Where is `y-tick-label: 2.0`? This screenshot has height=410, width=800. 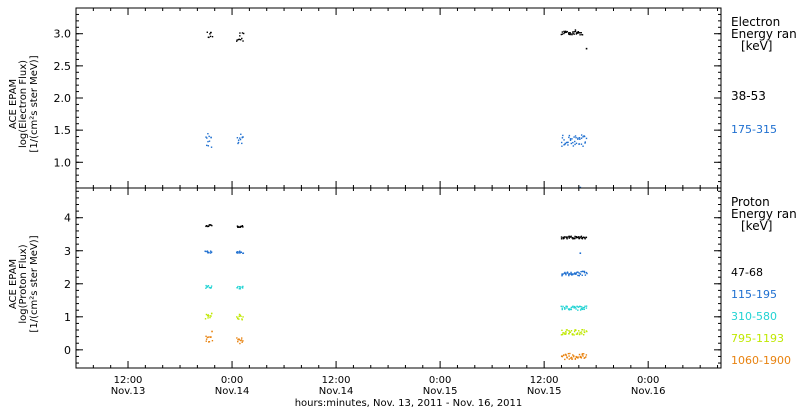 y-tick-label: 2.0 is located at coordinates (63, 98).